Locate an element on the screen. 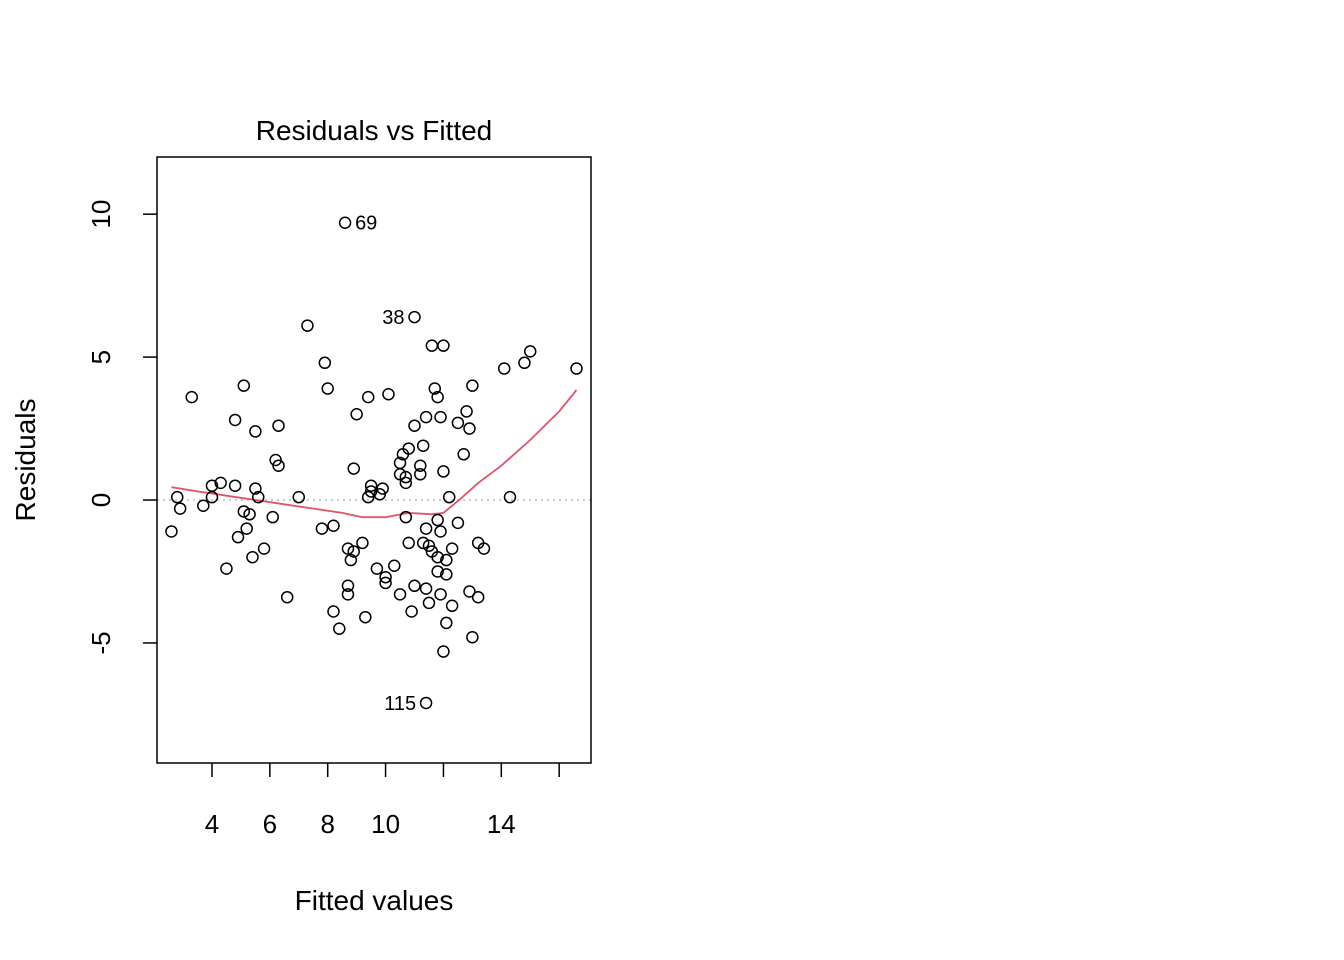 Image resolution: width=1344 pixels, height=960 pixels. y-tick-label: 5 is located at coordinates (101, 357).